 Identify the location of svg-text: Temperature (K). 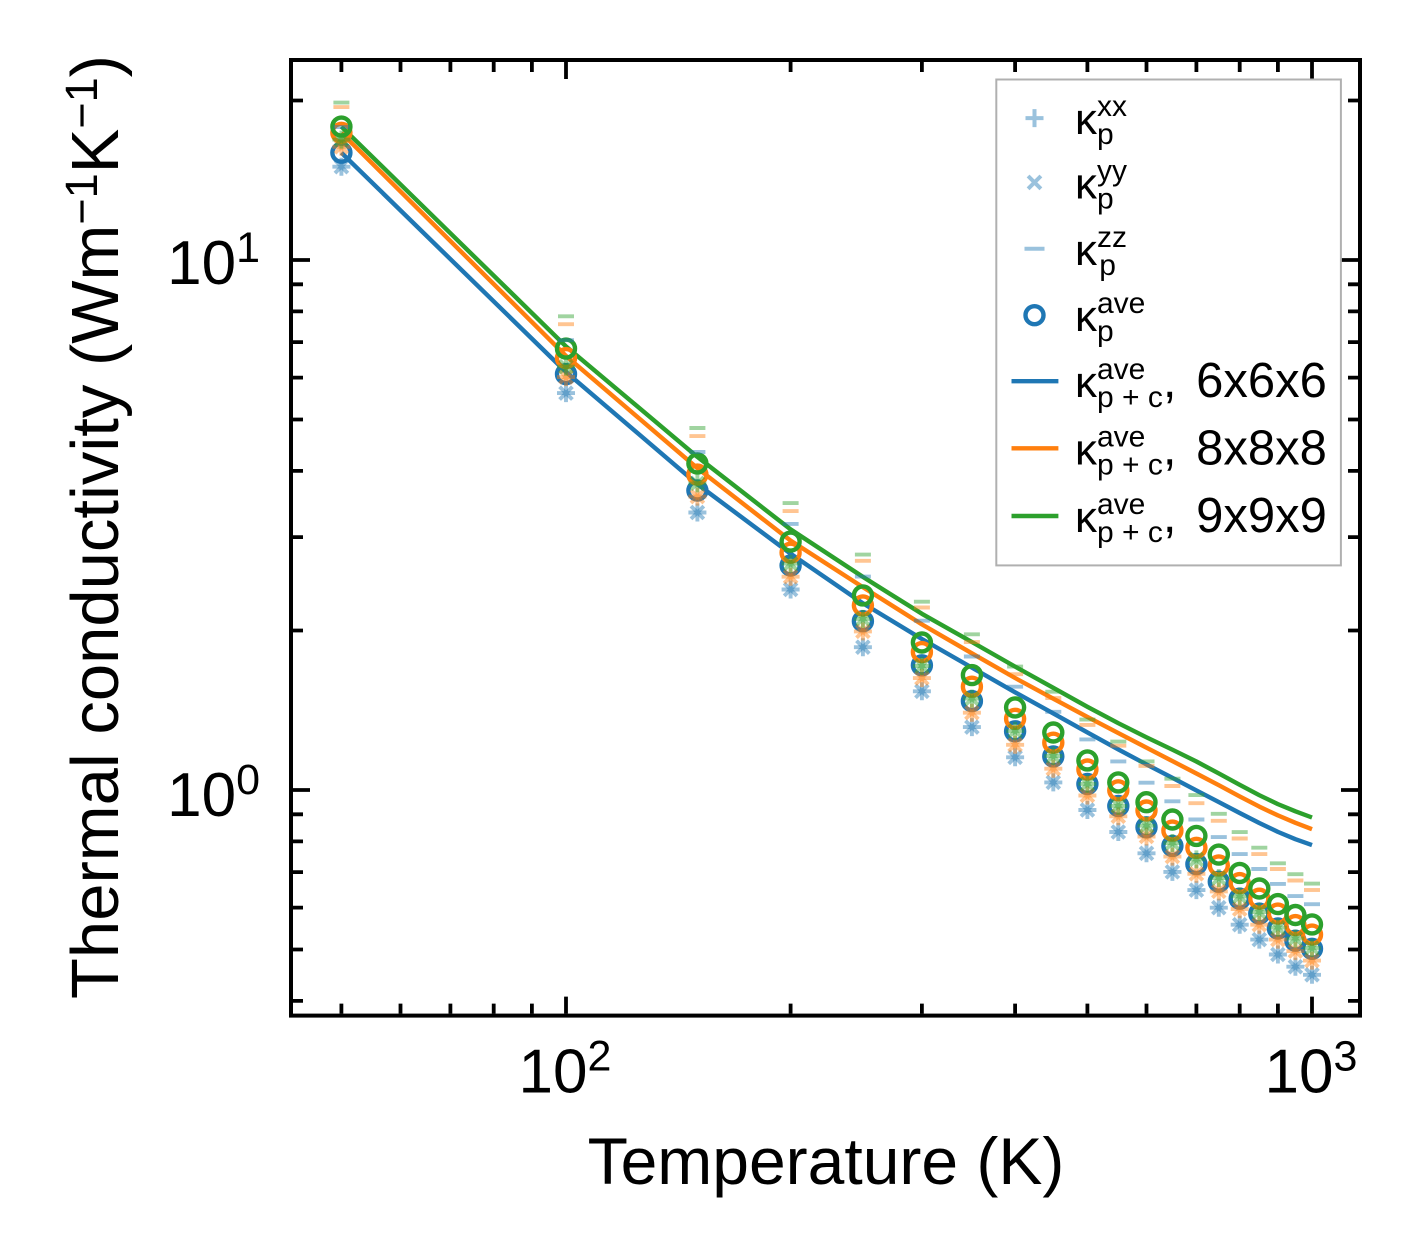
(826, 1161).